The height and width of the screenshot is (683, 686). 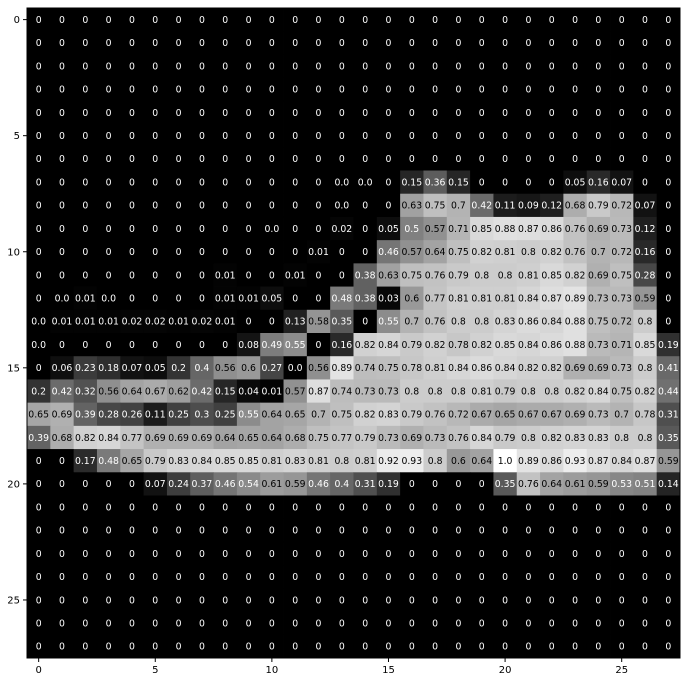 What do you see at coordinates (458, 368) in the screenshot?
I see `cell-value-label: 0.84` at bounding box center [458, 368].